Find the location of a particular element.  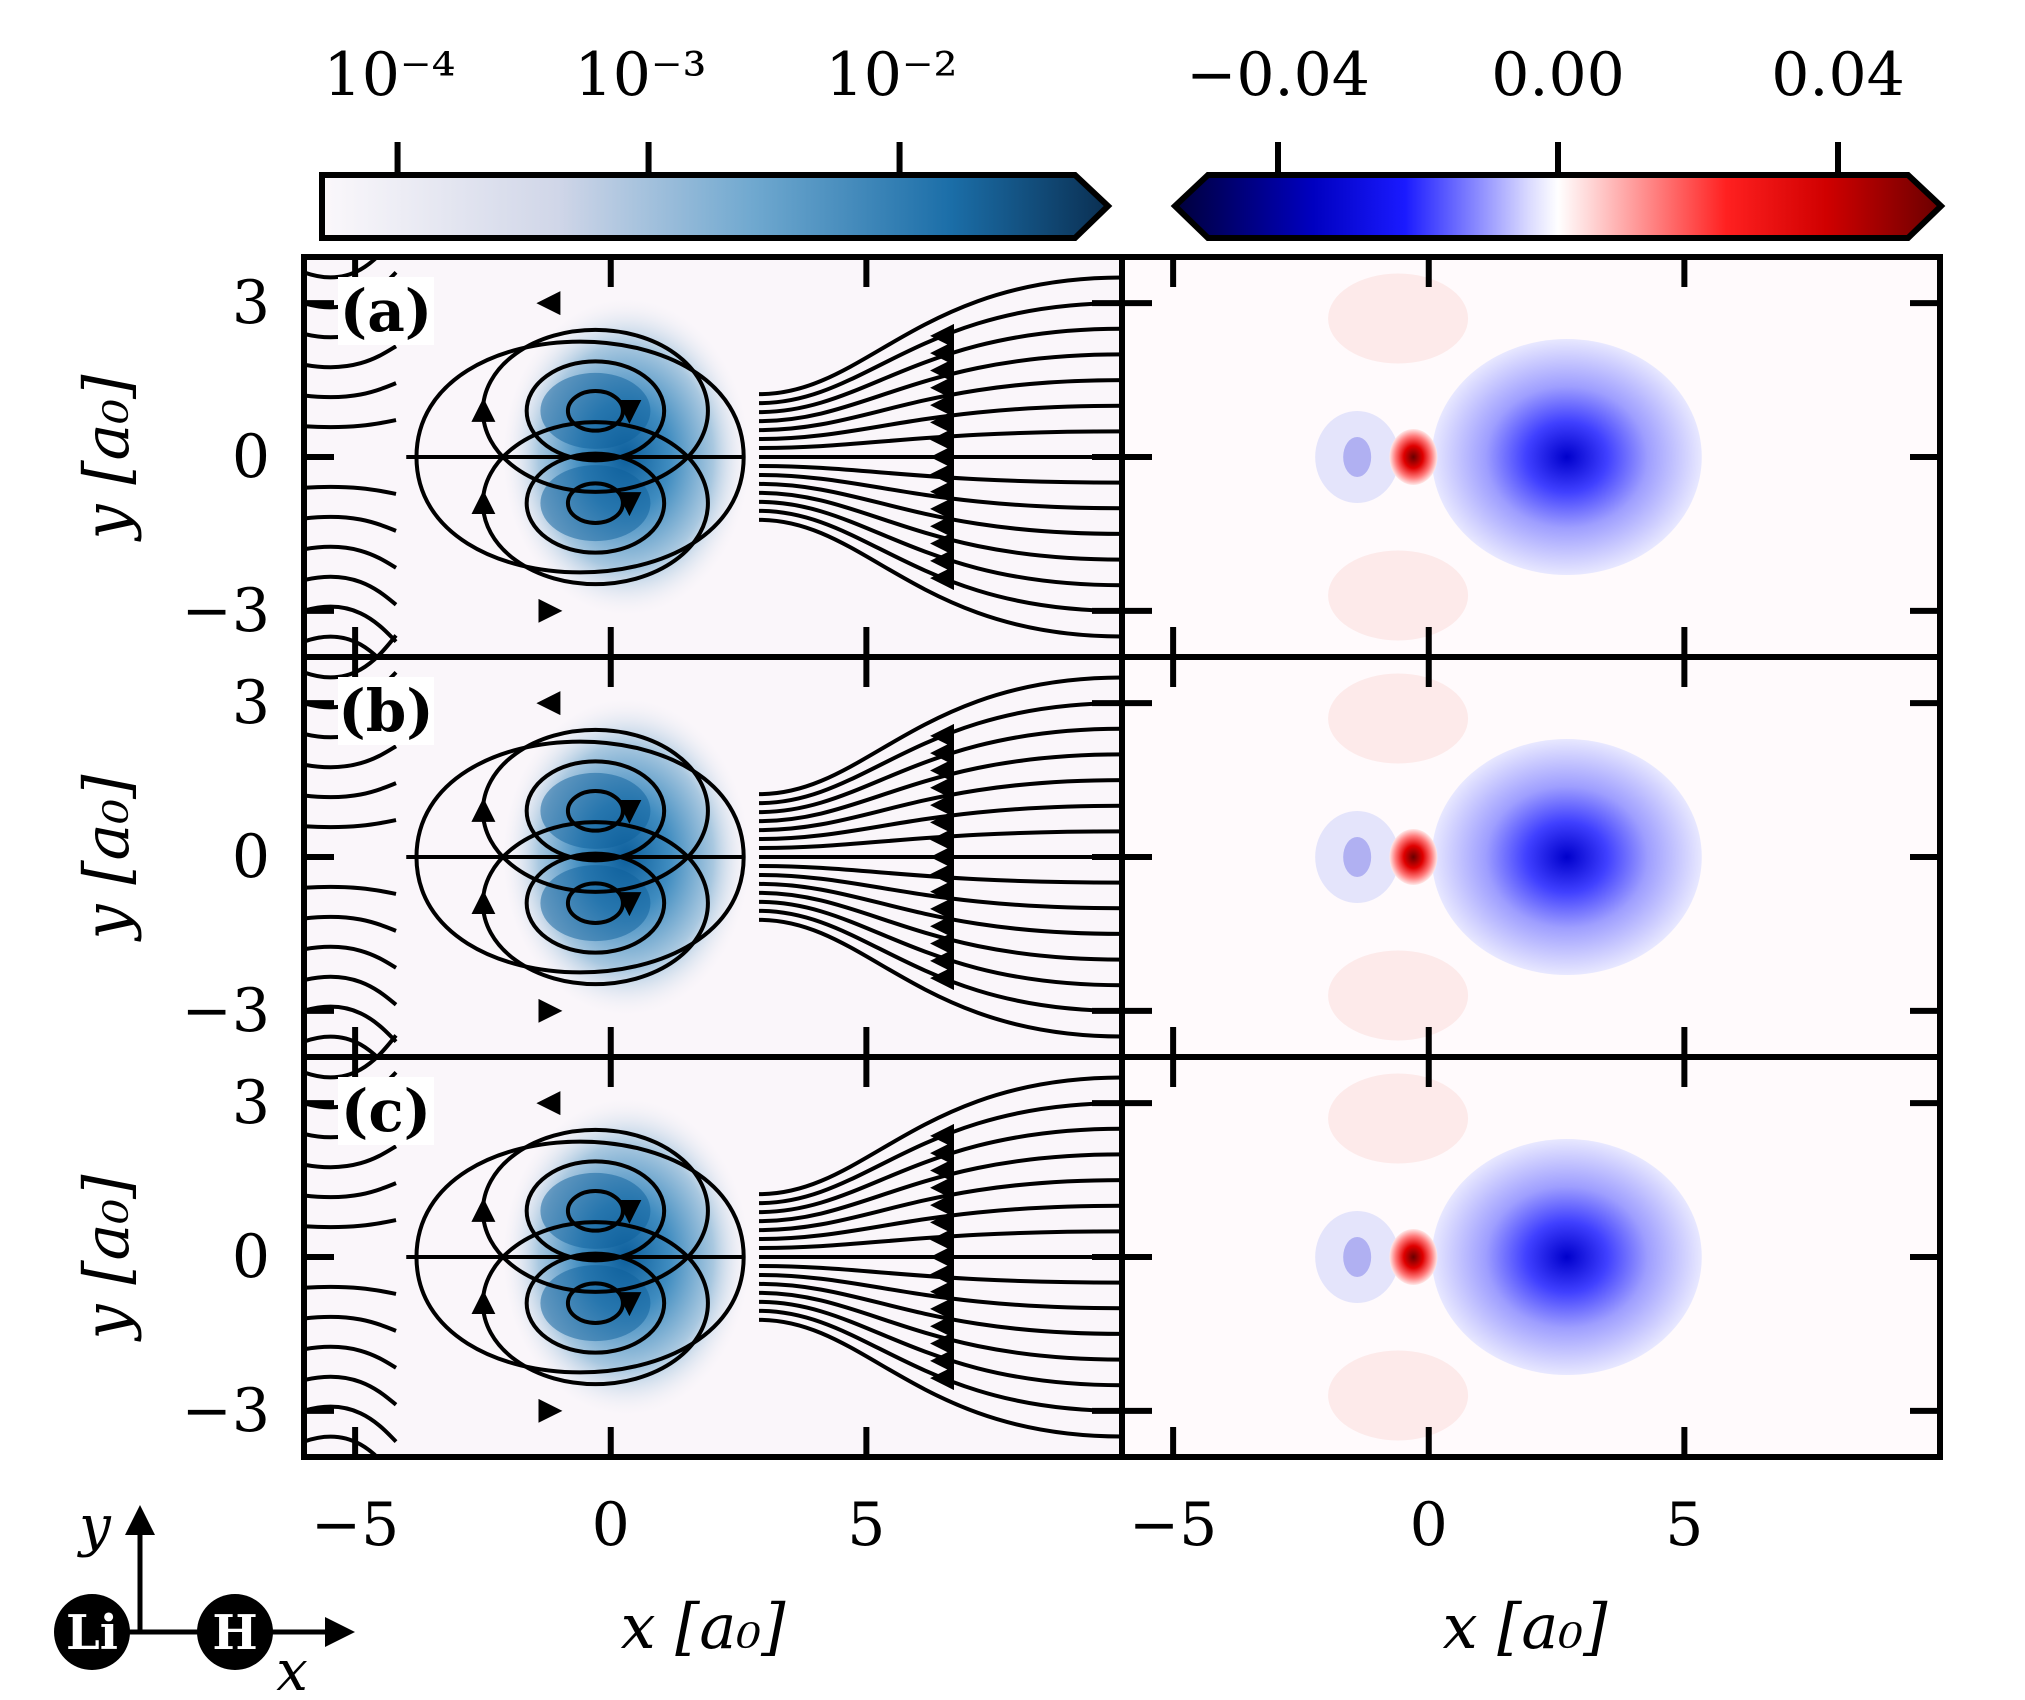

y-tick-label: −3 is located at coordinates (226, 611).